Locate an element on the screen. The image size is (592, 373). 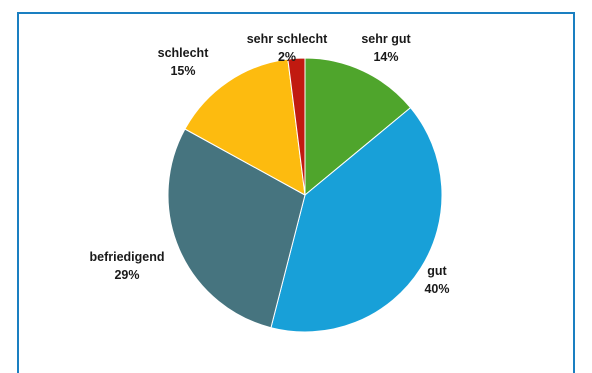
label-sehr-schlecht-name: sehr schlecht is located at coordinates (287, 39).